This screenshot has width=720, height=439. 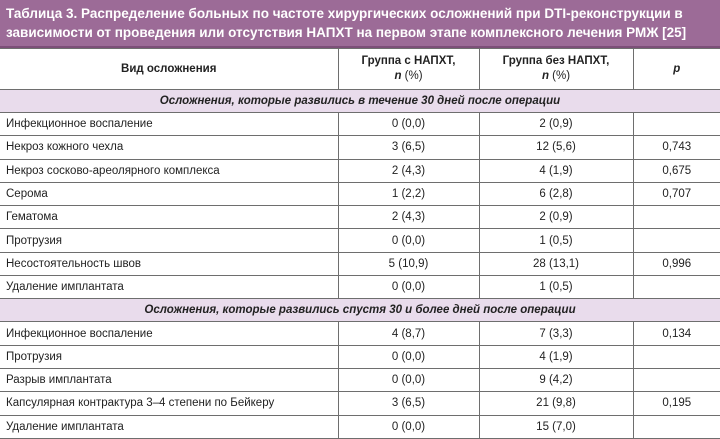 I want to click on cell-group-without: 28 (13,1), so click(x=556, y=264).